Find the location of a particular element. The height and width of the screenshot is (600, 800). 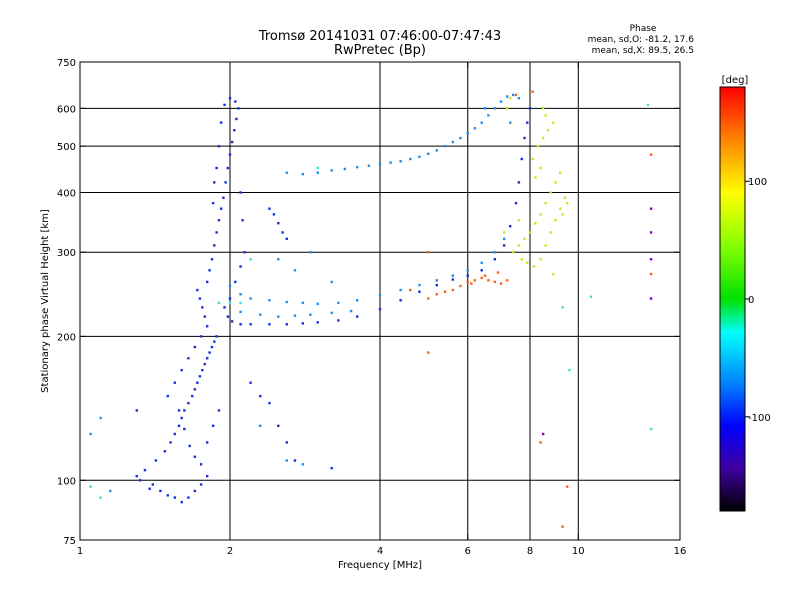

colorbar-tick-label: 100 is located at coordinates (757, 182).